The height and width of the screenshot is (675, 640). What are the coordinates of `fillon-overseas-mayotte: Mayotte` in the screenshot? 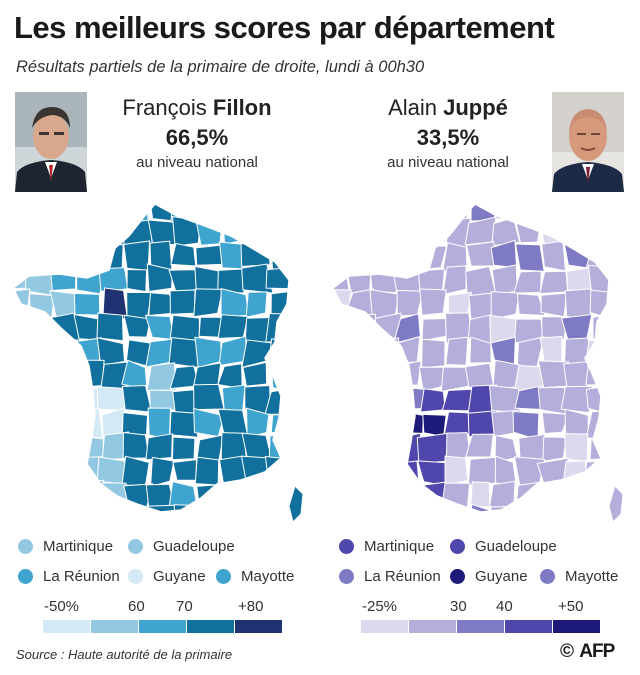 It's located at (255, 576).